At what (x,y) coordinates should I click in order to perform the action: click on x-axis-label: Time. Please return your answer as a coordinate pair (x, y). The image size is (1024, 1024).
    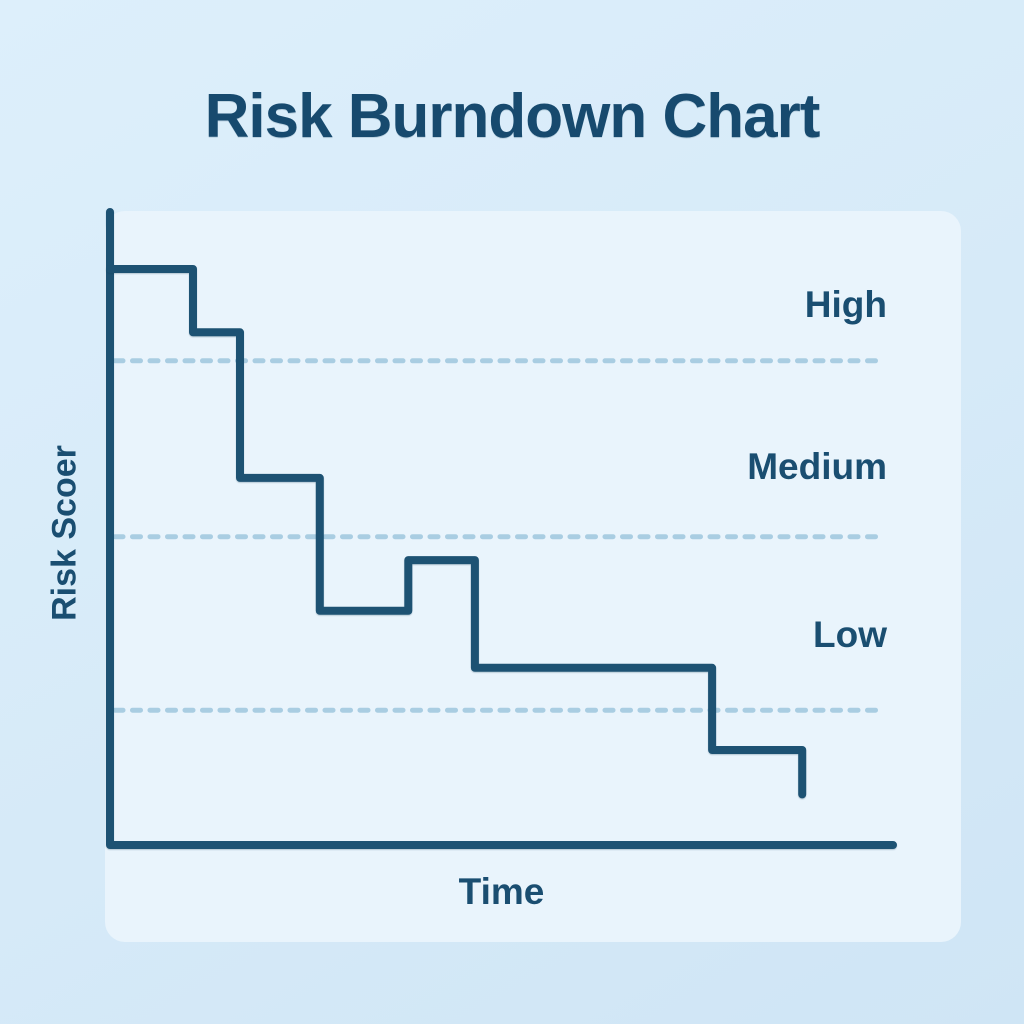
    Looking at the image, I should click on (501, 891).